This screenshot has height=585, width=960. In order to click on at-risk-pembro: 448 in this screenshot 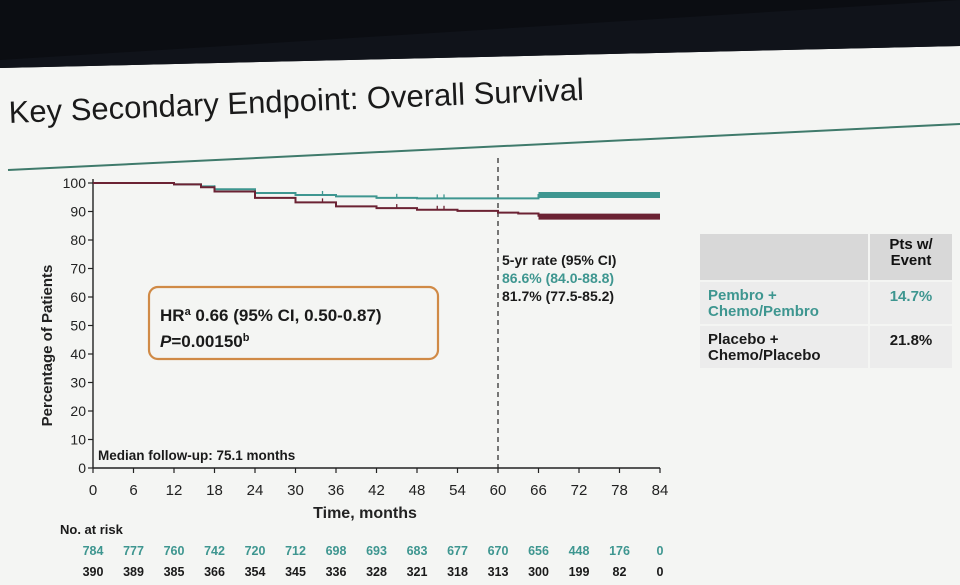, I will do `click(579, 551)`.